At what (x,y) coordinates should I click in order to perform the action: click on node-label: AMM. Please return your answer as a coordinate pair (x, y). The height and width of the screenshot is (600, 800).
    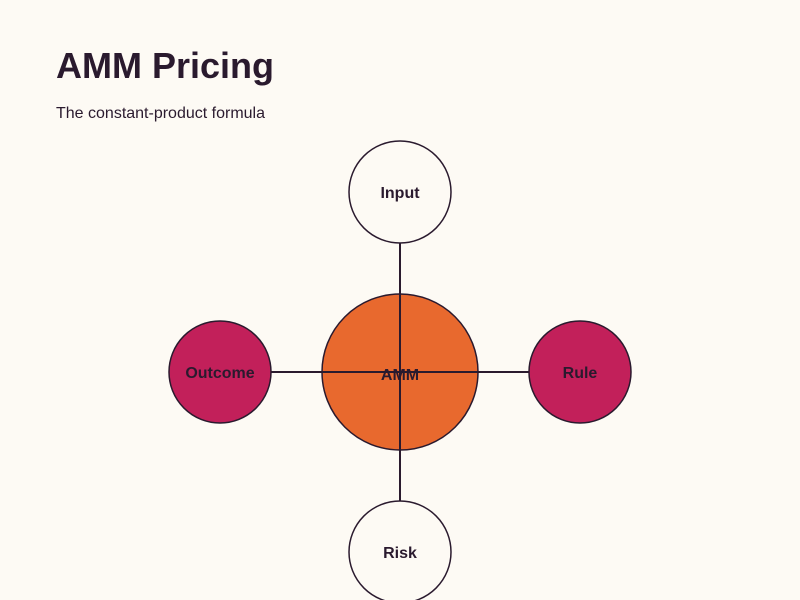
    Looking at the image, I should click on (400, 375).